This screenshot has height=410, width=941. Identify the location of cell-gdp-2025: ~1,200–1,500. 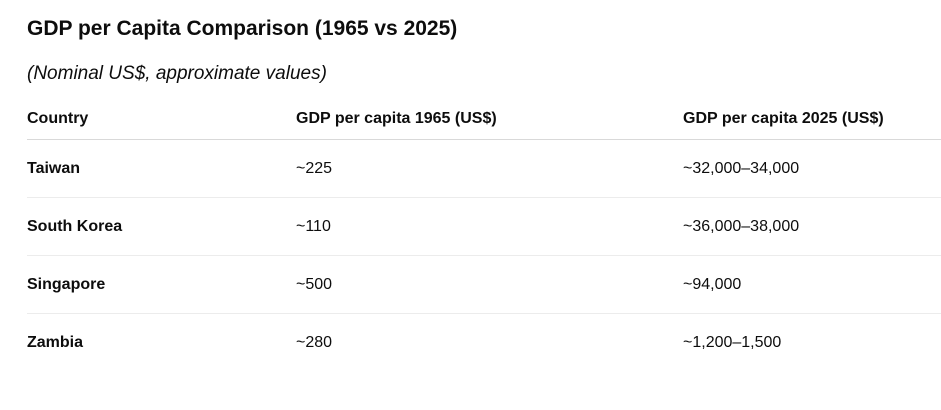
(732, 342).